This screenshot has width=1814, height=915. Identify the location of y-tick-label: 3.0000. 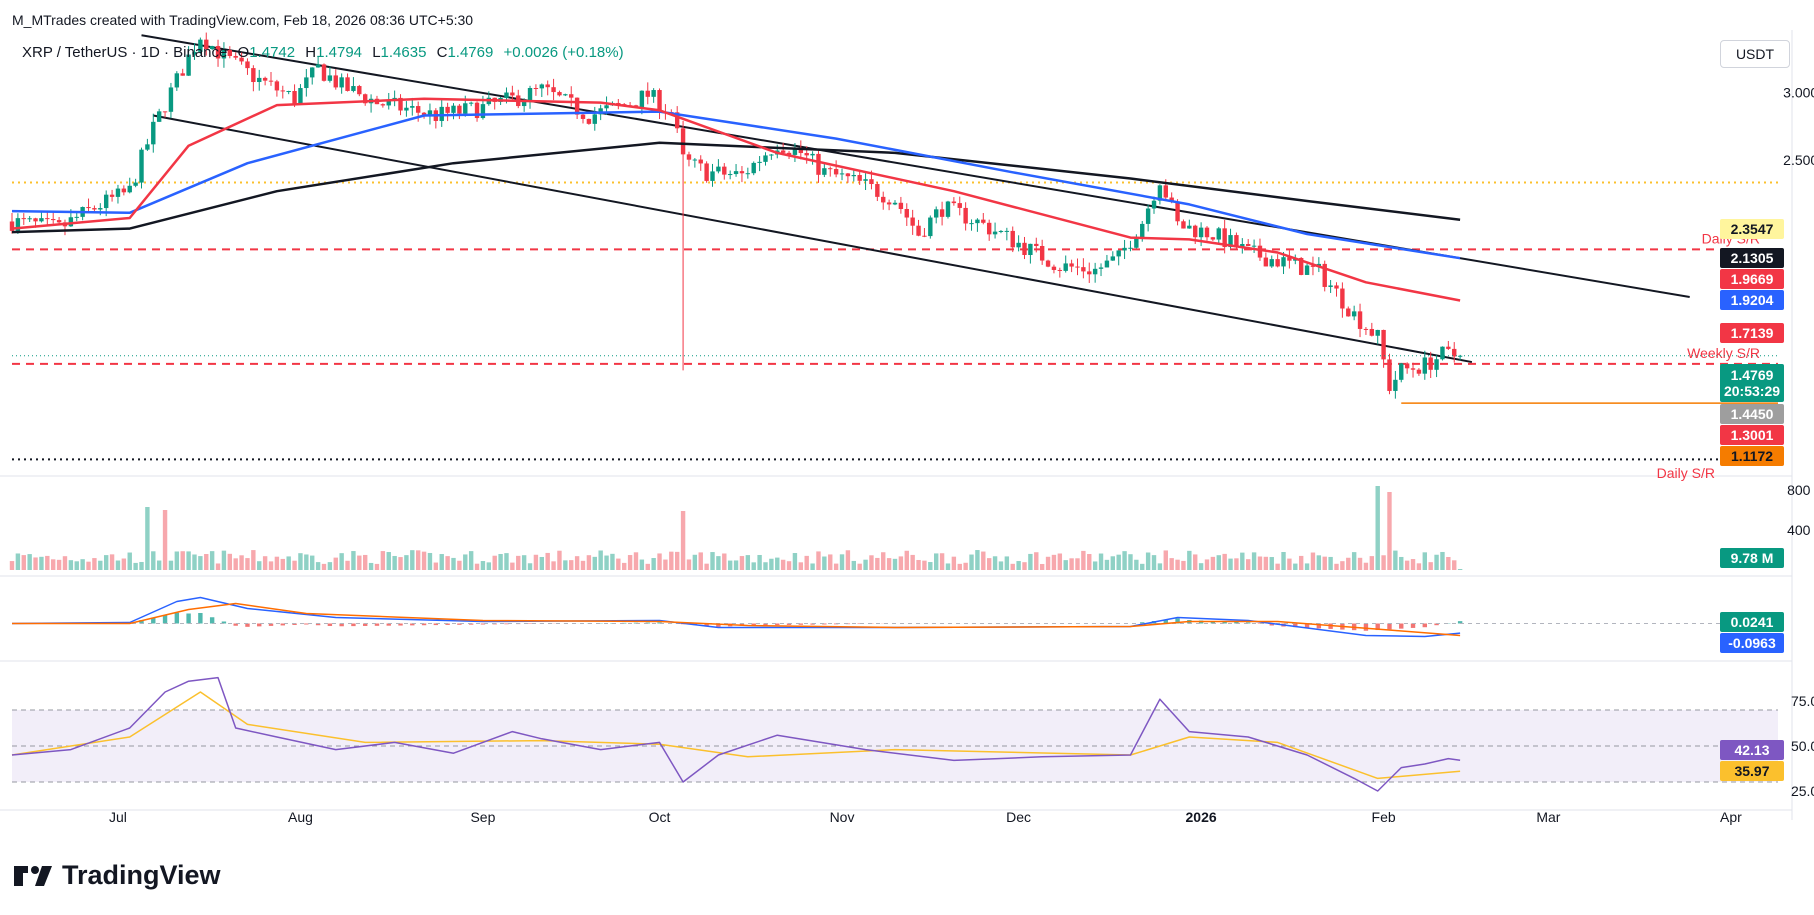
(1798, 93).